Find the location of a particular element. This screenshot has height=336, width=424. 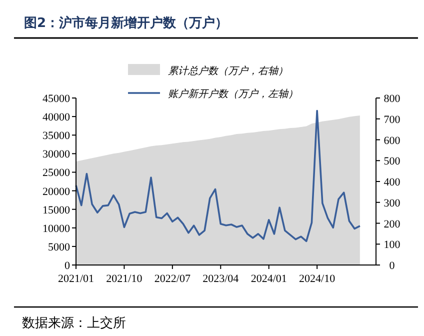

legend-item: 账户新开户数（万户，左轴） is located at coordinates (213, 94).